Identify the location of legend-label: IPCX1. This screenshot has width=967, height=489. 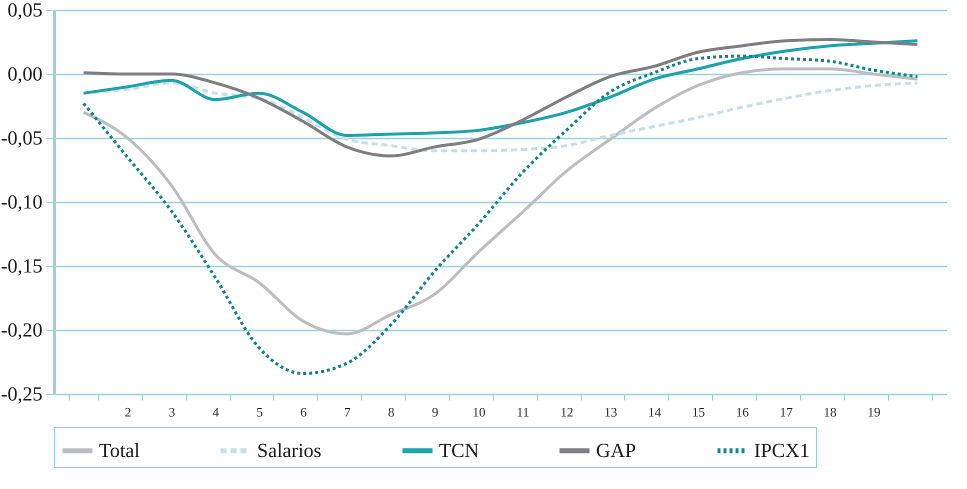
(782, 451).